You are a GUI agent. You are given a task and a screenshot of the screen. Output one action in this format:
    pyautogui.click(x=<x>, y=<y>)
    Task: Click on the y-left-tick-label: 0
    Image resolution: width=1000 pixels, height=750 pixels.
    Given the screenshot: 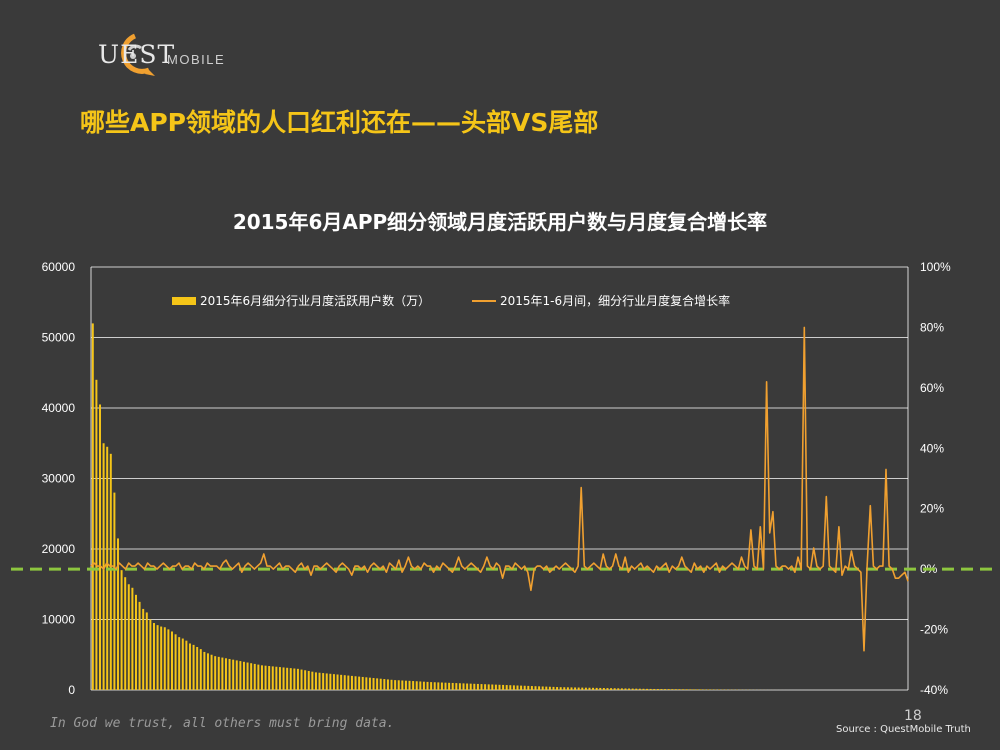 What is the action you would take?
    pyautogui.click(x=71, y=690)
    